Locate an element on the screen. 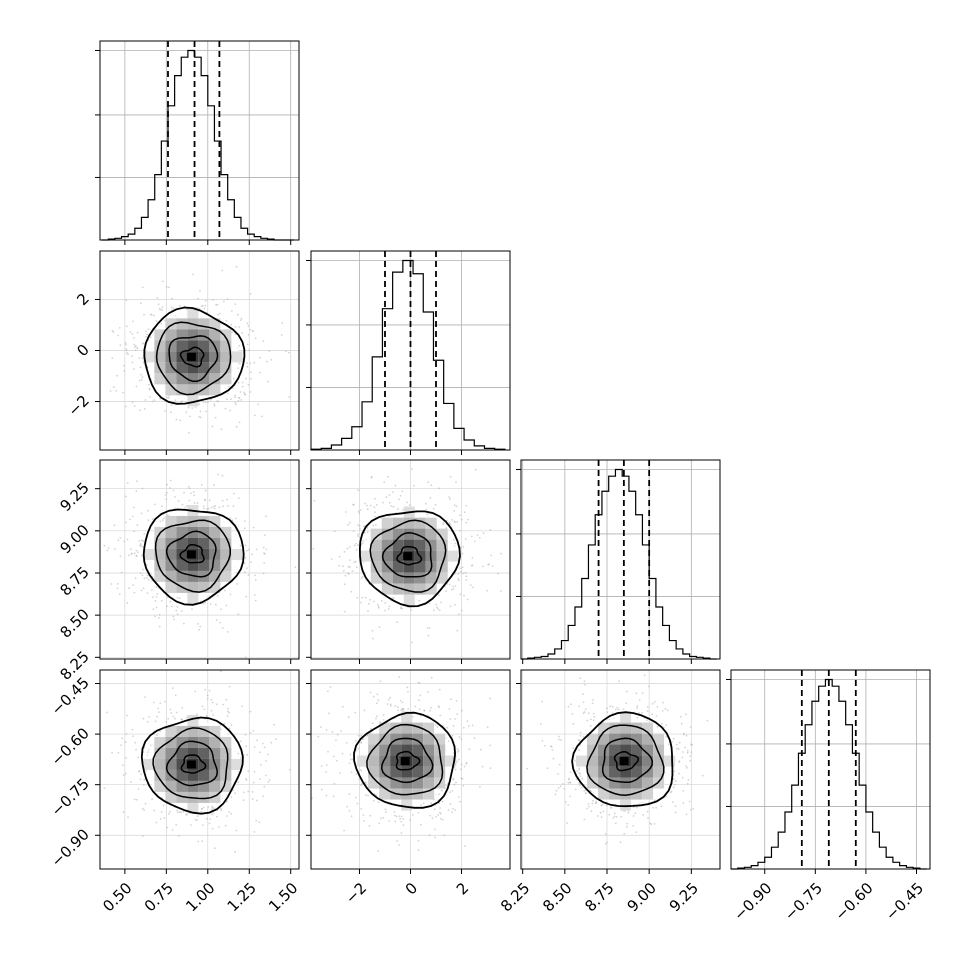 This screenshot has width=970, height=970. x-tick-label: 0 is located at coordinates (411, 888).